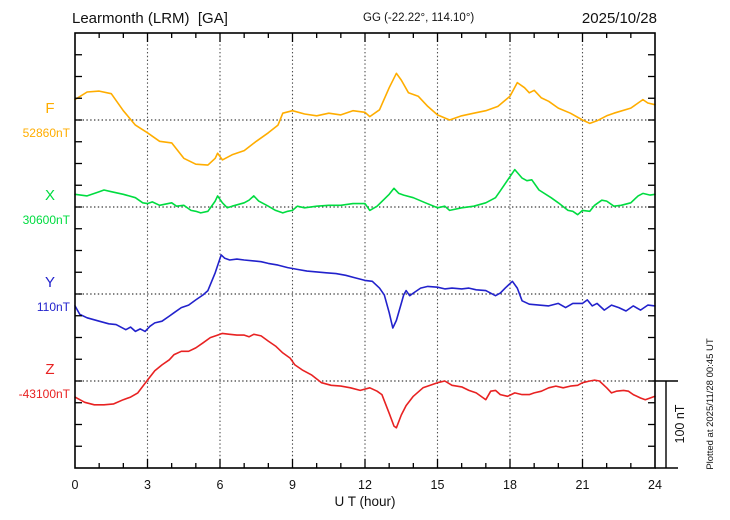 The width and height of the screenshot is (730, 520). What do you see at coordinates (54, 307) in the screenshot?
I see `series-baseline-value-Y: 110nT` at bounding box center [54, 307].